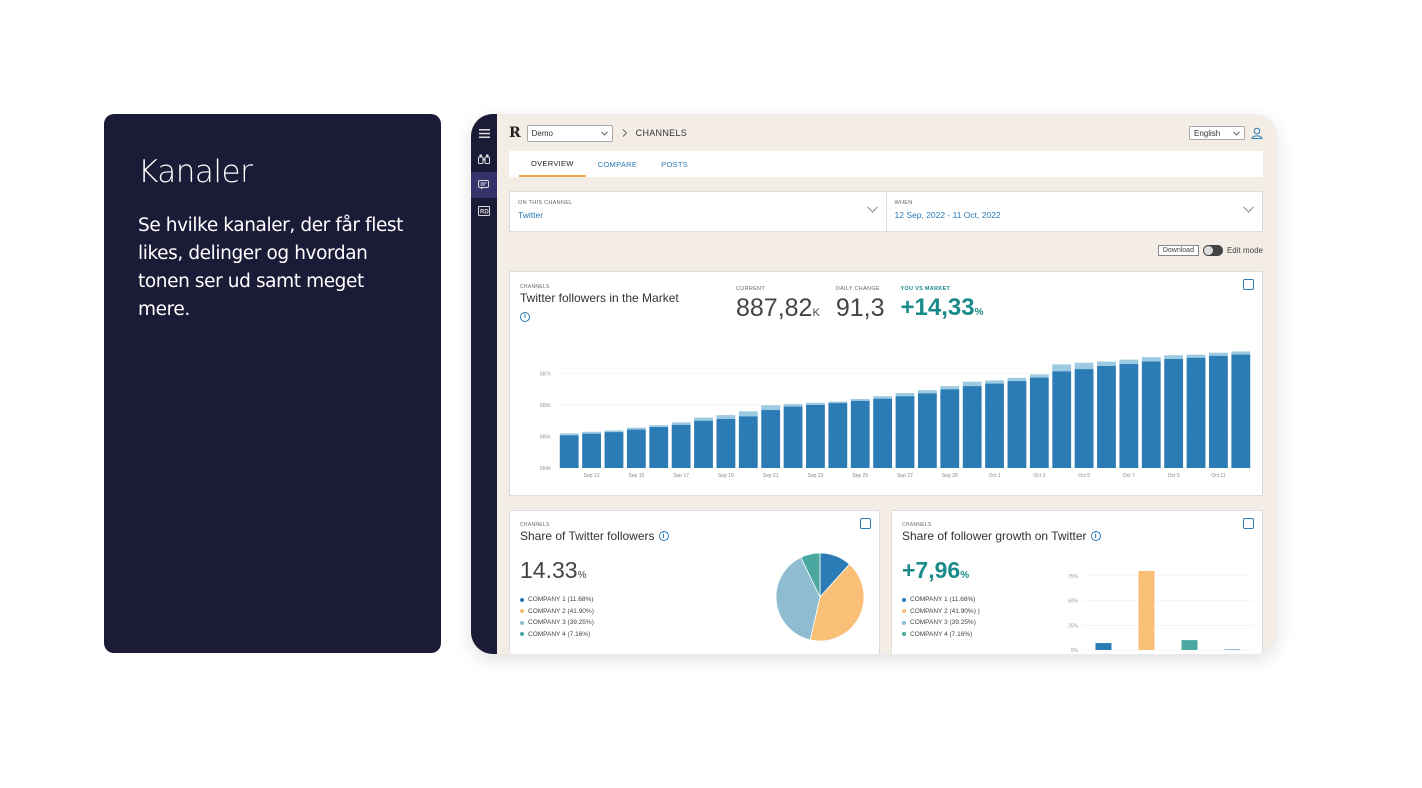  What do you see at coordinates (816, 476) in the screenshot?
I see `x-tick-label: Sep 23` at bounding box center [816, 476].